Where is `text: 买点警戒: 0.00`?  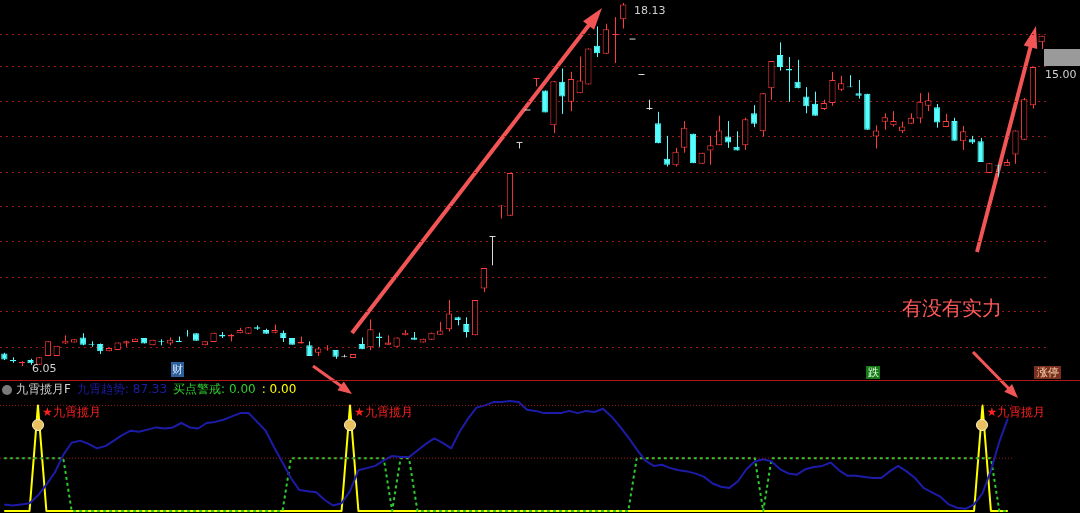
text: 买点警戒: 0.00 is located at coordinates (214, 389).